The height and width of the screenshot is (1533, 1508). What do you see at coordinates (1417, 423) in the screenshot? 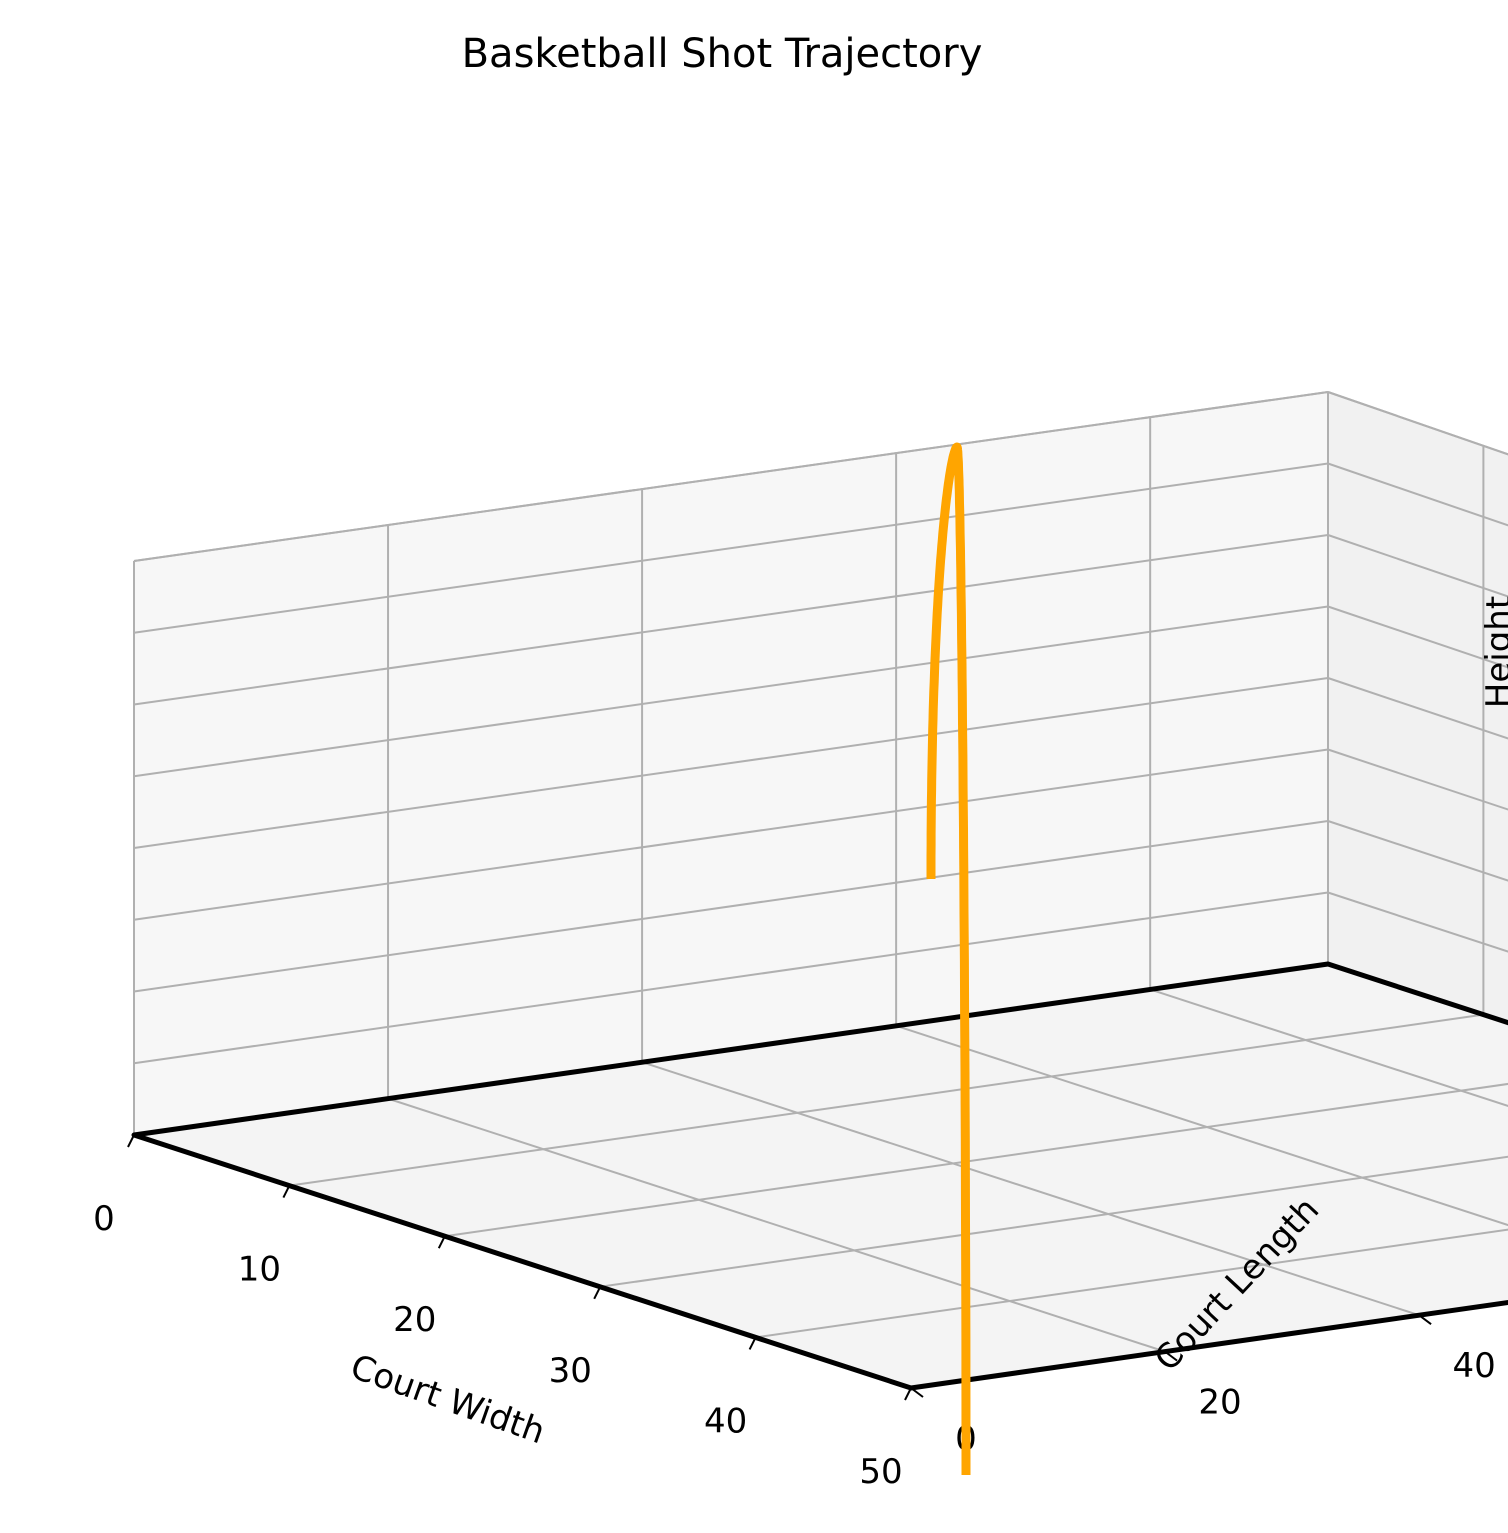
I see `pane-edge-top-back` at bounding box center [1417, 423].